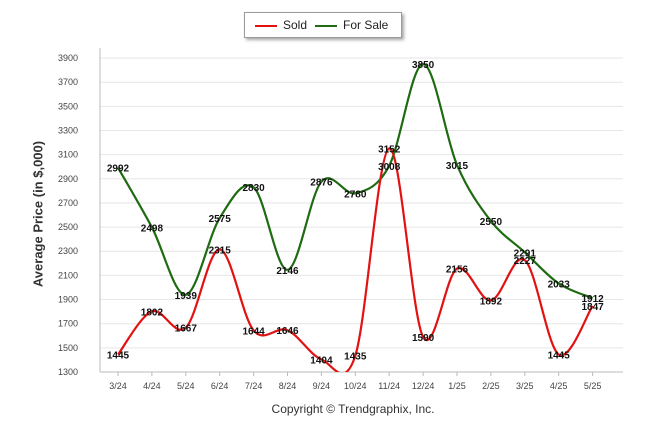 The image size is (646, 434). I want to click on x-tick-label: 5/25, so click(593, 386).